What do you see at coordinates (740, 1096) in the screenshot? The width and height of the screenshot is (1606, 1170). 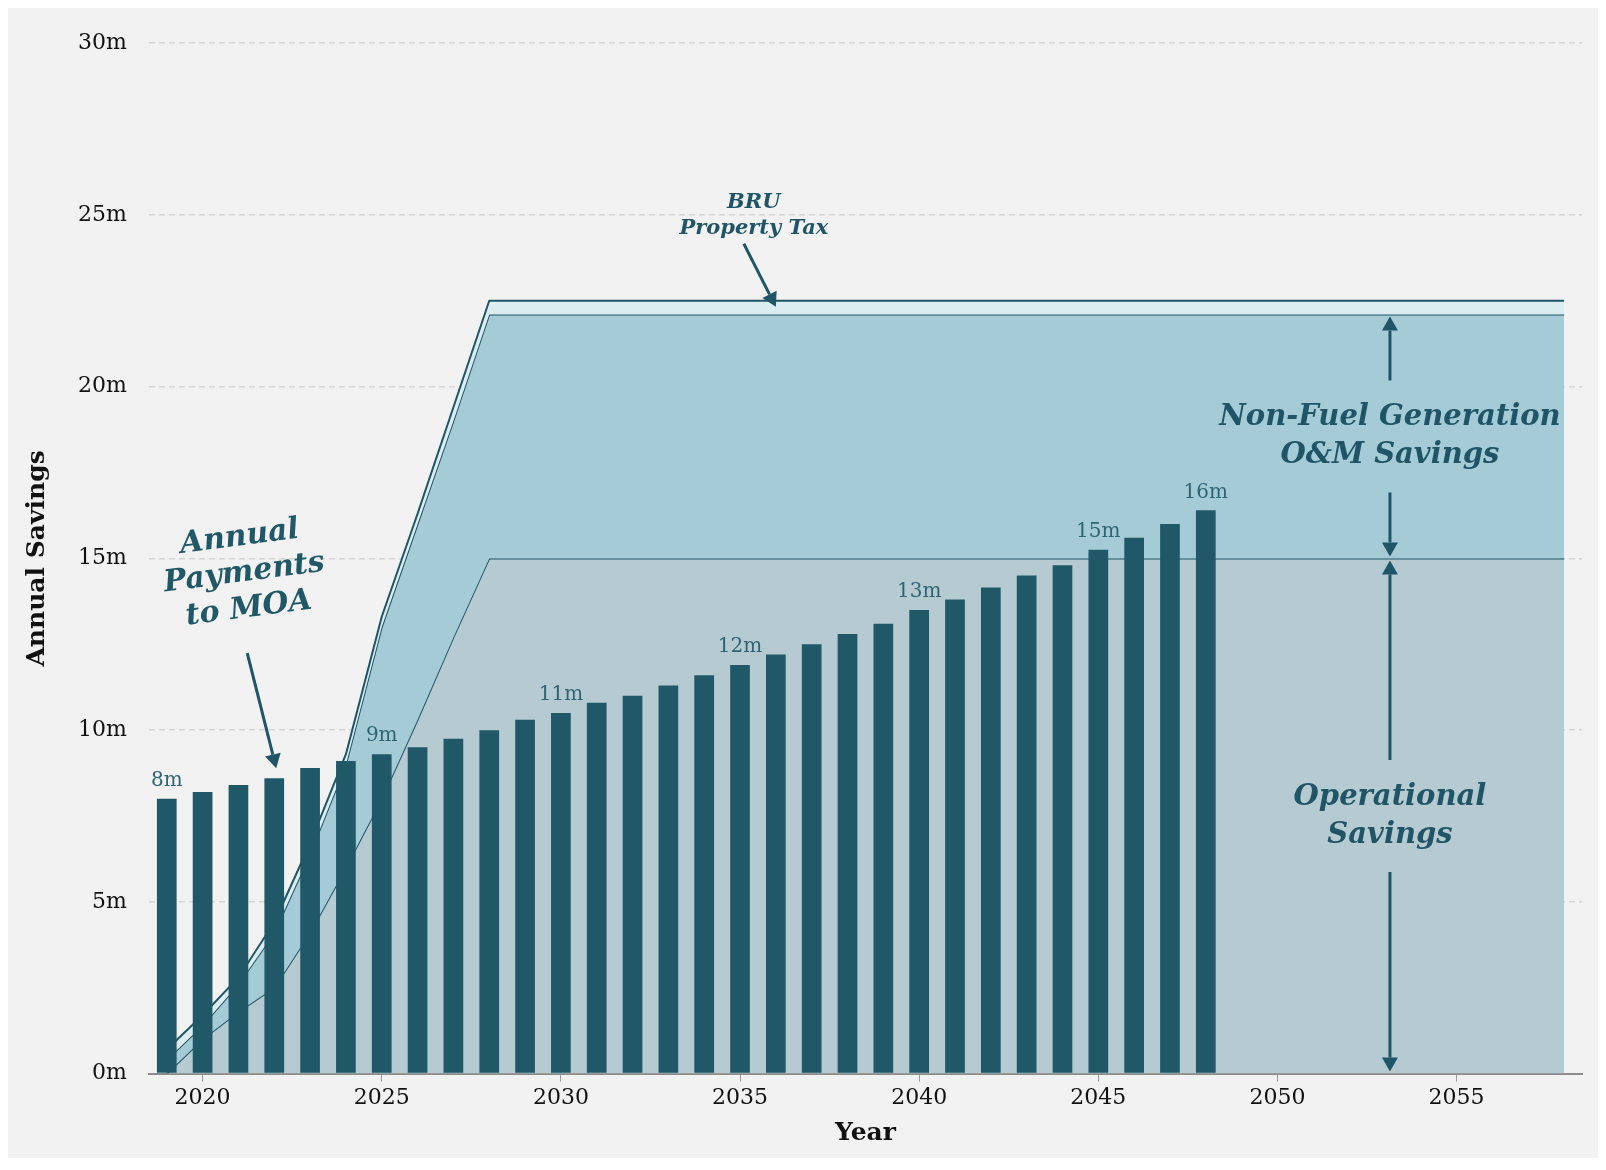 I see `x-tick-label: 2035` at bounding box center [740, 1096].